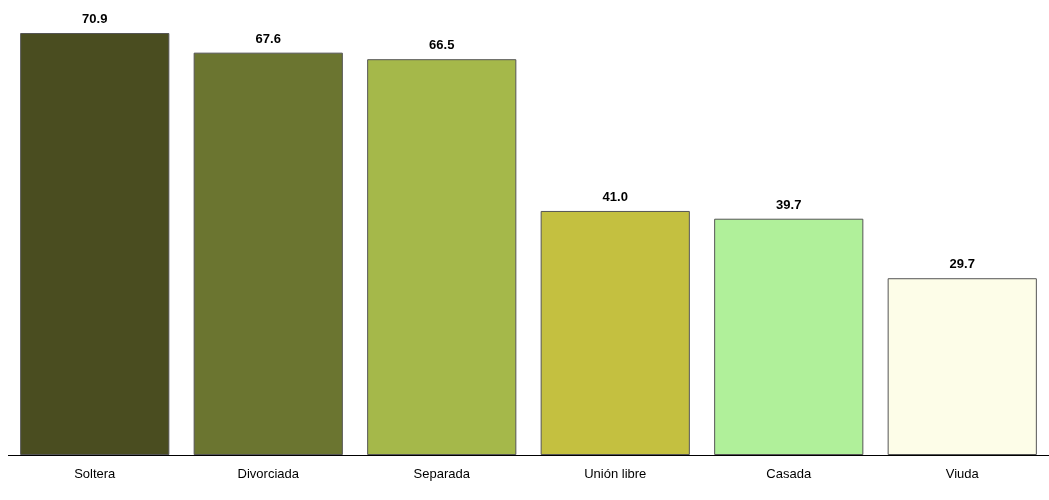 Image resolution: width=1049 pixels, height=500 pixels. Describe the element at coordinates (789, 473) in the screenshot. I see `x-tick-label: Casada` at that location.